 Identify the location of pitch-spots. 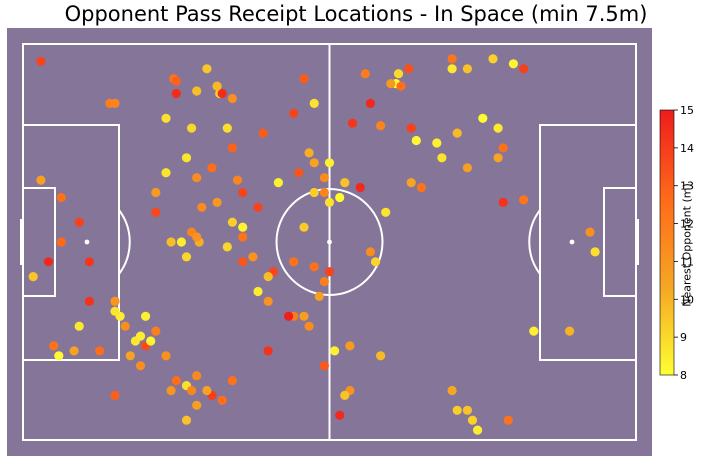
(329, 242).